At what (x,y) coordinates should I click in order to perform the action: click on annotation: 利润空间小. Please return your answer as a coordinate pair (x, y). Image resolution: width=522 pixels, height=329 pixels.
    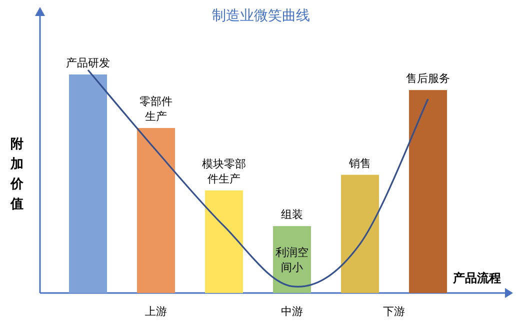
    Looking at the image, I should click on (292, 260).